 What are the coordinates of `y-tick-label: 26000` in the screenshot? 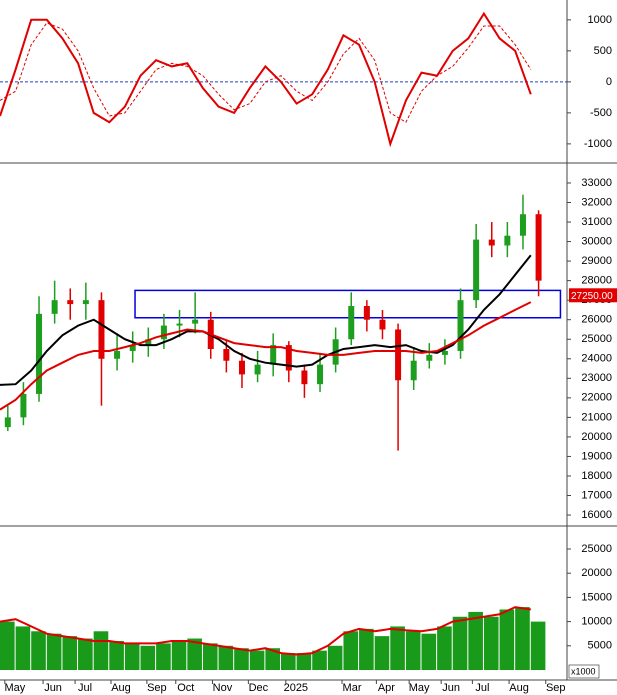 It's located at (596, 320).